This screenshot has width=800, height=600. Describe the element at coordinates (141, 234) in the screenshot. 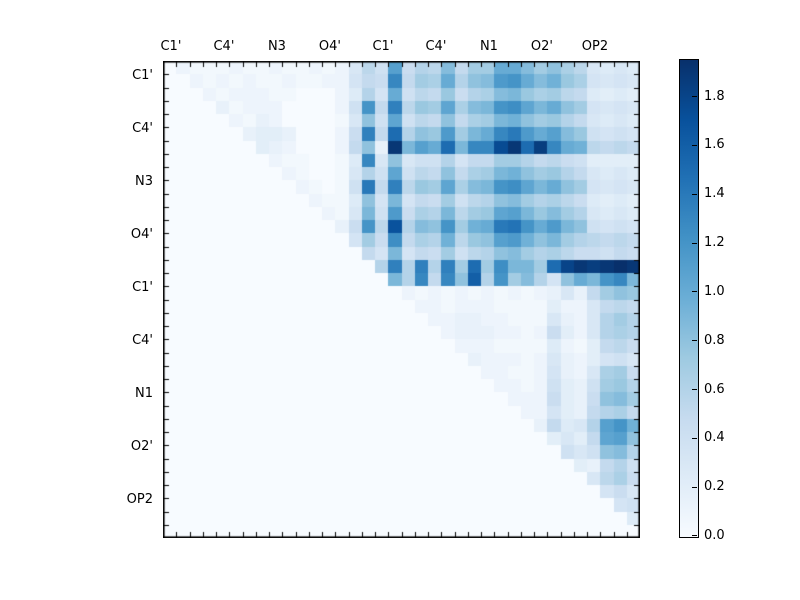

I see `y-axis-label: O4'` at that location.